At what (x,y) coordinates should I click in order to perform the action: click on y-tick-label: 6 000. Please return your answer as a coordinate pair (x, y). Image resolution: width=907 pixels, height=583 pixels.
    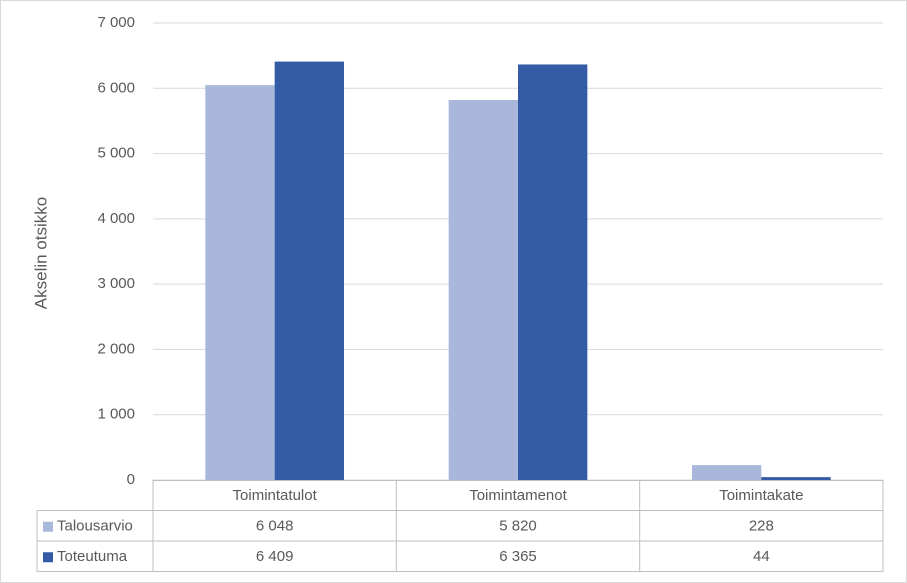
    Looking at the image, I should click on (116, 87).